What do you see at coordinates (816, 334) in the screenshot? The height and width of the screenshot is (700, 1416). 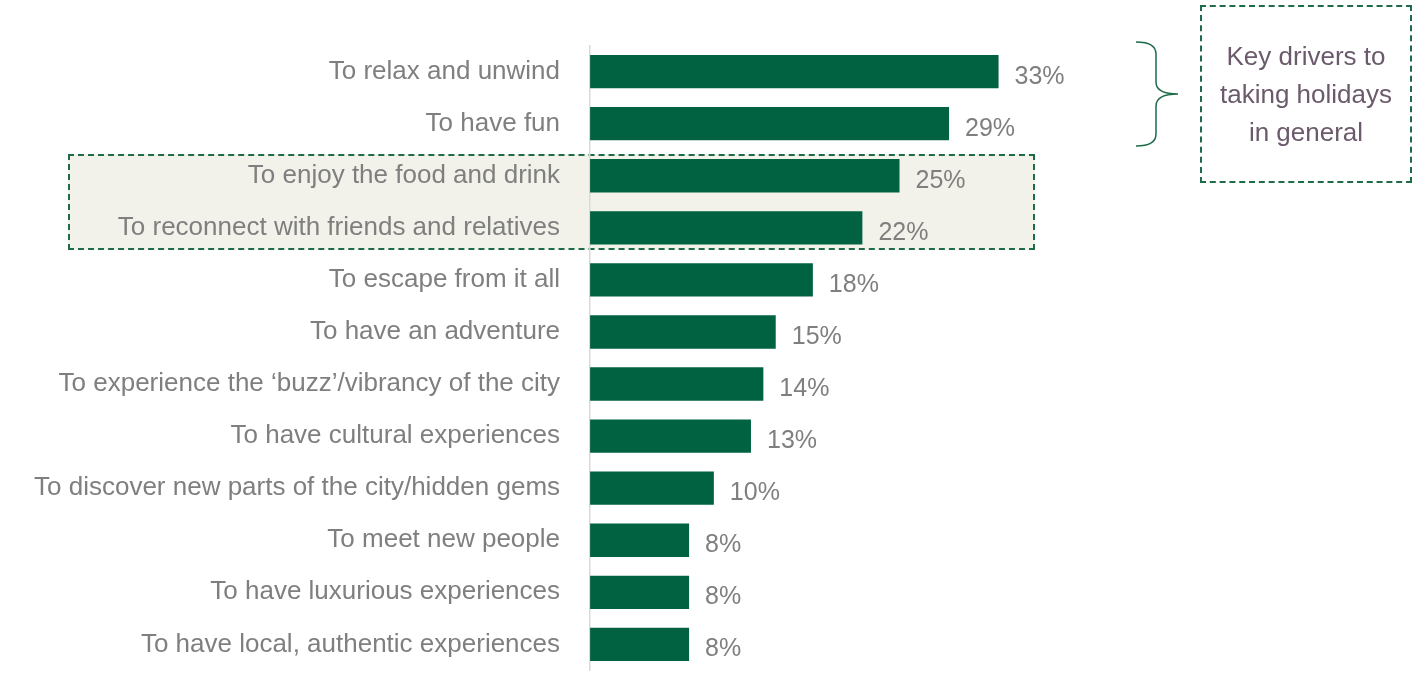 I see `data-label: 15%` at bounding box center [816, 334].